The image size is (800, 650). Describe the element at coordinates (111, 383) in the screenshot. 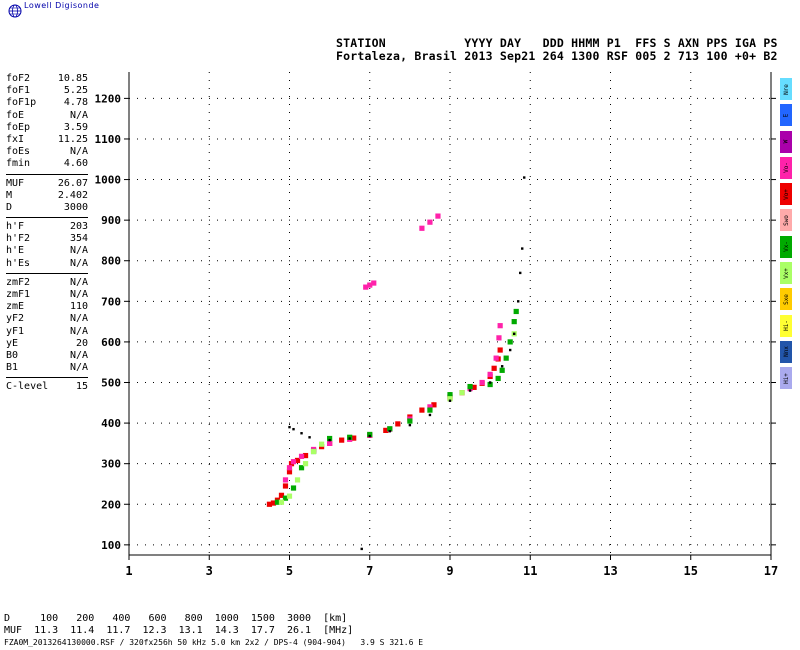

I see `y-tick-label: 500` at that location.